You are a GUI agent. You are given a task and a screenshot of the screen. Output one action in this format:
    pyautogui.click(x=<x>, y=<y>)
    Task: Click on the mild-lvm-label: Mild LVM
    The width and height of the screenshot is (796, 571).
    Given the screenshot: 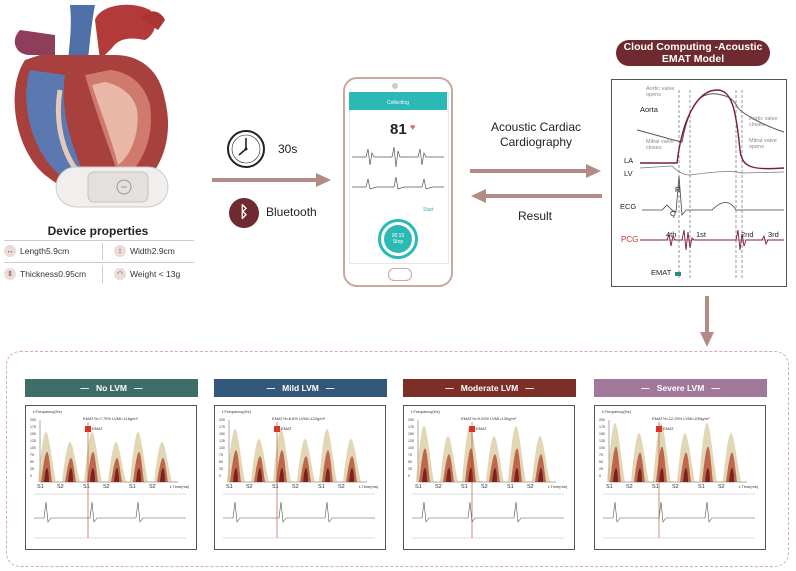 What is the action you would take?
    pyautogui.click(x=300, y=388)
    